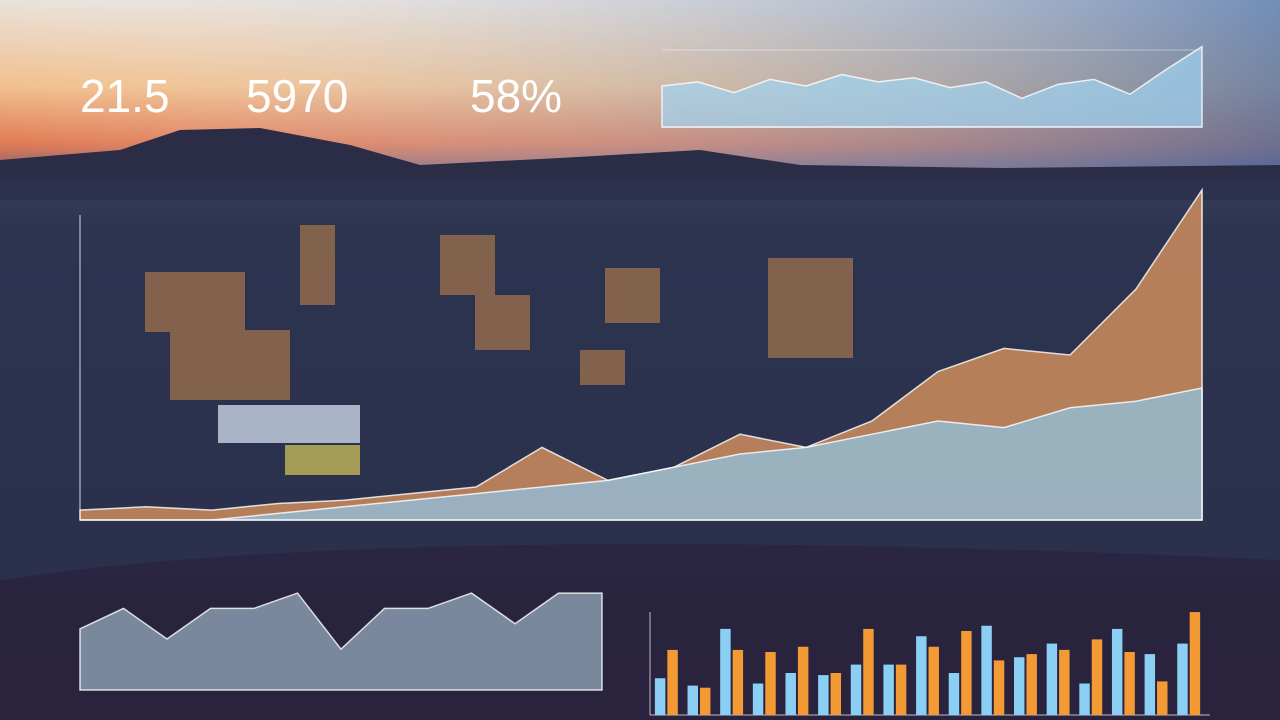 Image resolution: width=1280 pixels, height=720 pixels. I want to click on kpi-value: 5970, so click(297, 96).